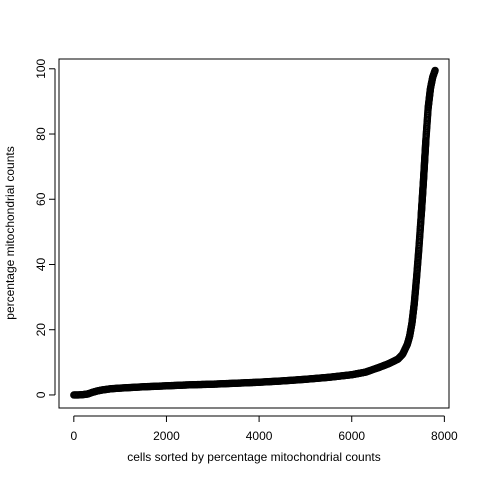 The height and width of the screenshot is (480, 480). Describe the element at coordinates (73, 436) in the screenshot. I see `x-tick-label: 0` at that location.